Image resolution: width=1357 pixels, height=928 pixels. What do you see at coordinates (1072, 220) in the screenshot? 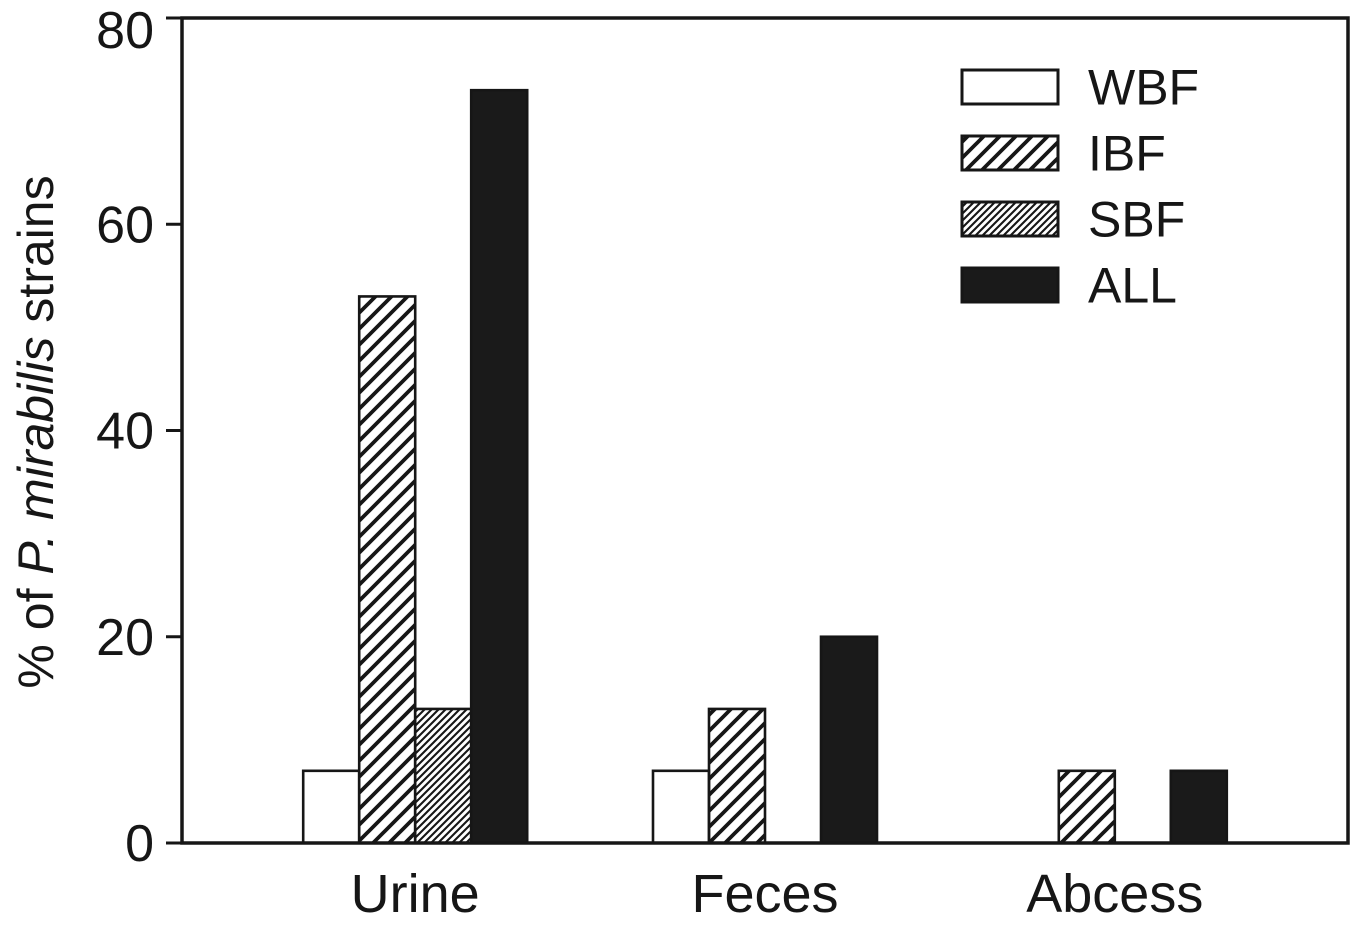
I see `legend-item-sbf: SBF` at bounding box center [1072, 220].